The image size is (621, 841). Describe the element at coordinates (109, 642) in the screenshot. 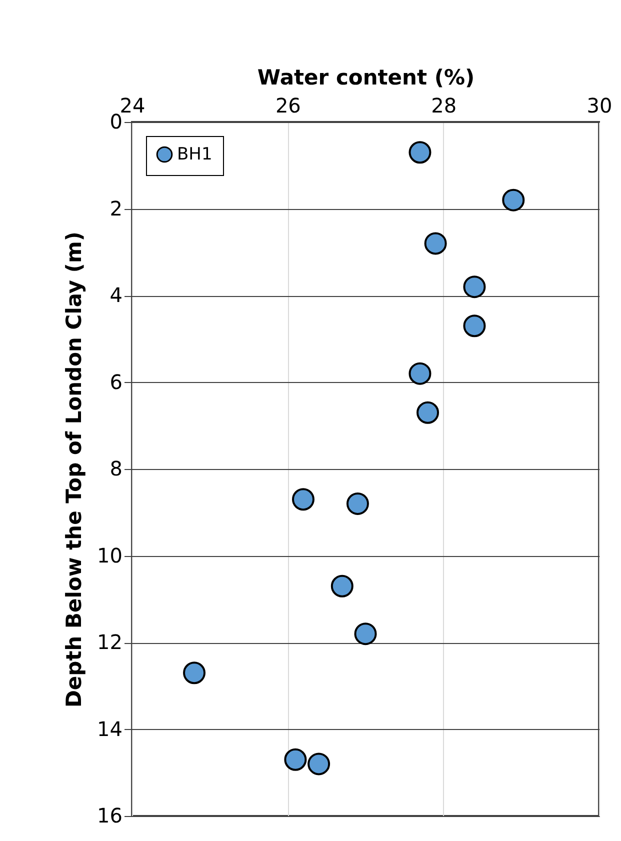

I see `y-tick-label: 12` at that location.